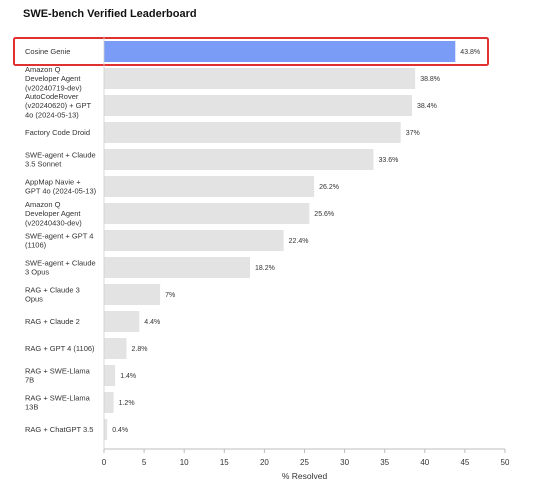 Image resolution: width=554 pixels, height=497 pixels. I want to click on x-tick-label: 40, so click(424, 462).